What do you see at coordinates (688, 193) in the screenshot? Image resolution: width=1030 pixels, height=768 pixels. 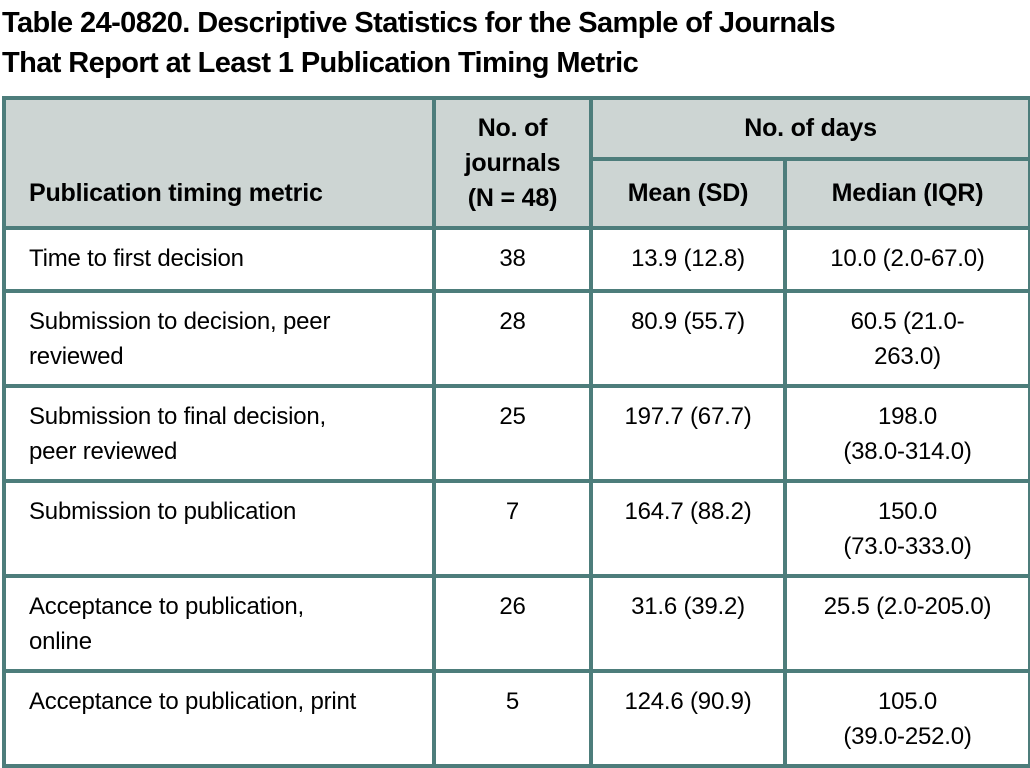 I see `column-header-mean-sd: Mean (SD)` at bounding box center [688, 193].